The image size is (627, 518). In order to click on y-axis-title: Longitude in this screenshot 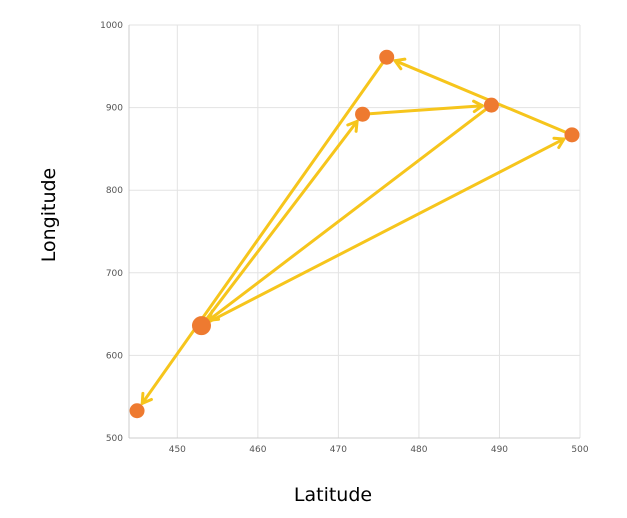, I will do `click(49, 215)`.